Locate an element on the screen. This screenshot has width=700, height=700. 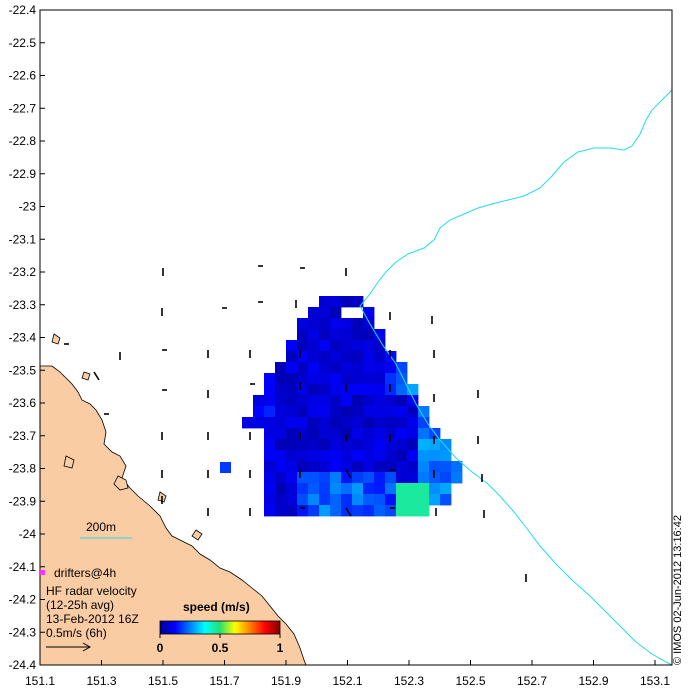
colorbar-title: speed (m/s) is located at coordinates (216, 607).